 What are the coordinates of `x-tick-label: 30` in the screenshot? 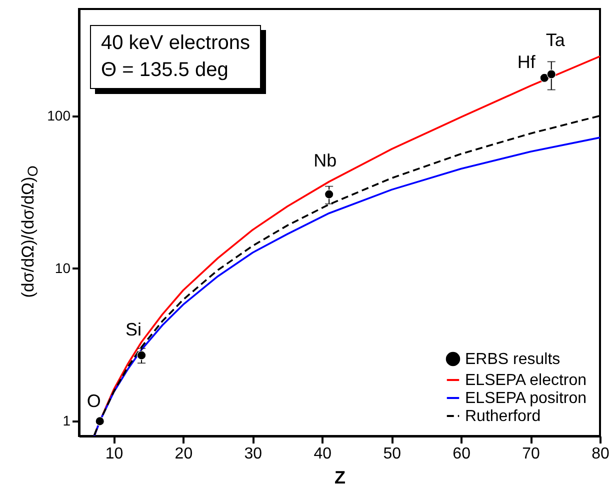 It's located at (253, 454).